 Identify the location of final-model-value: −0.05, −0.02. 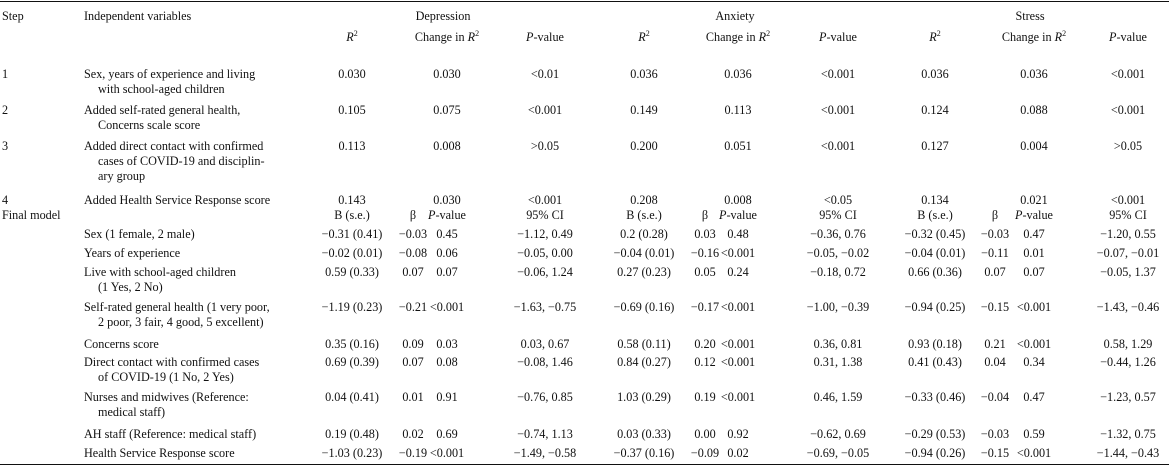
(838, 253).